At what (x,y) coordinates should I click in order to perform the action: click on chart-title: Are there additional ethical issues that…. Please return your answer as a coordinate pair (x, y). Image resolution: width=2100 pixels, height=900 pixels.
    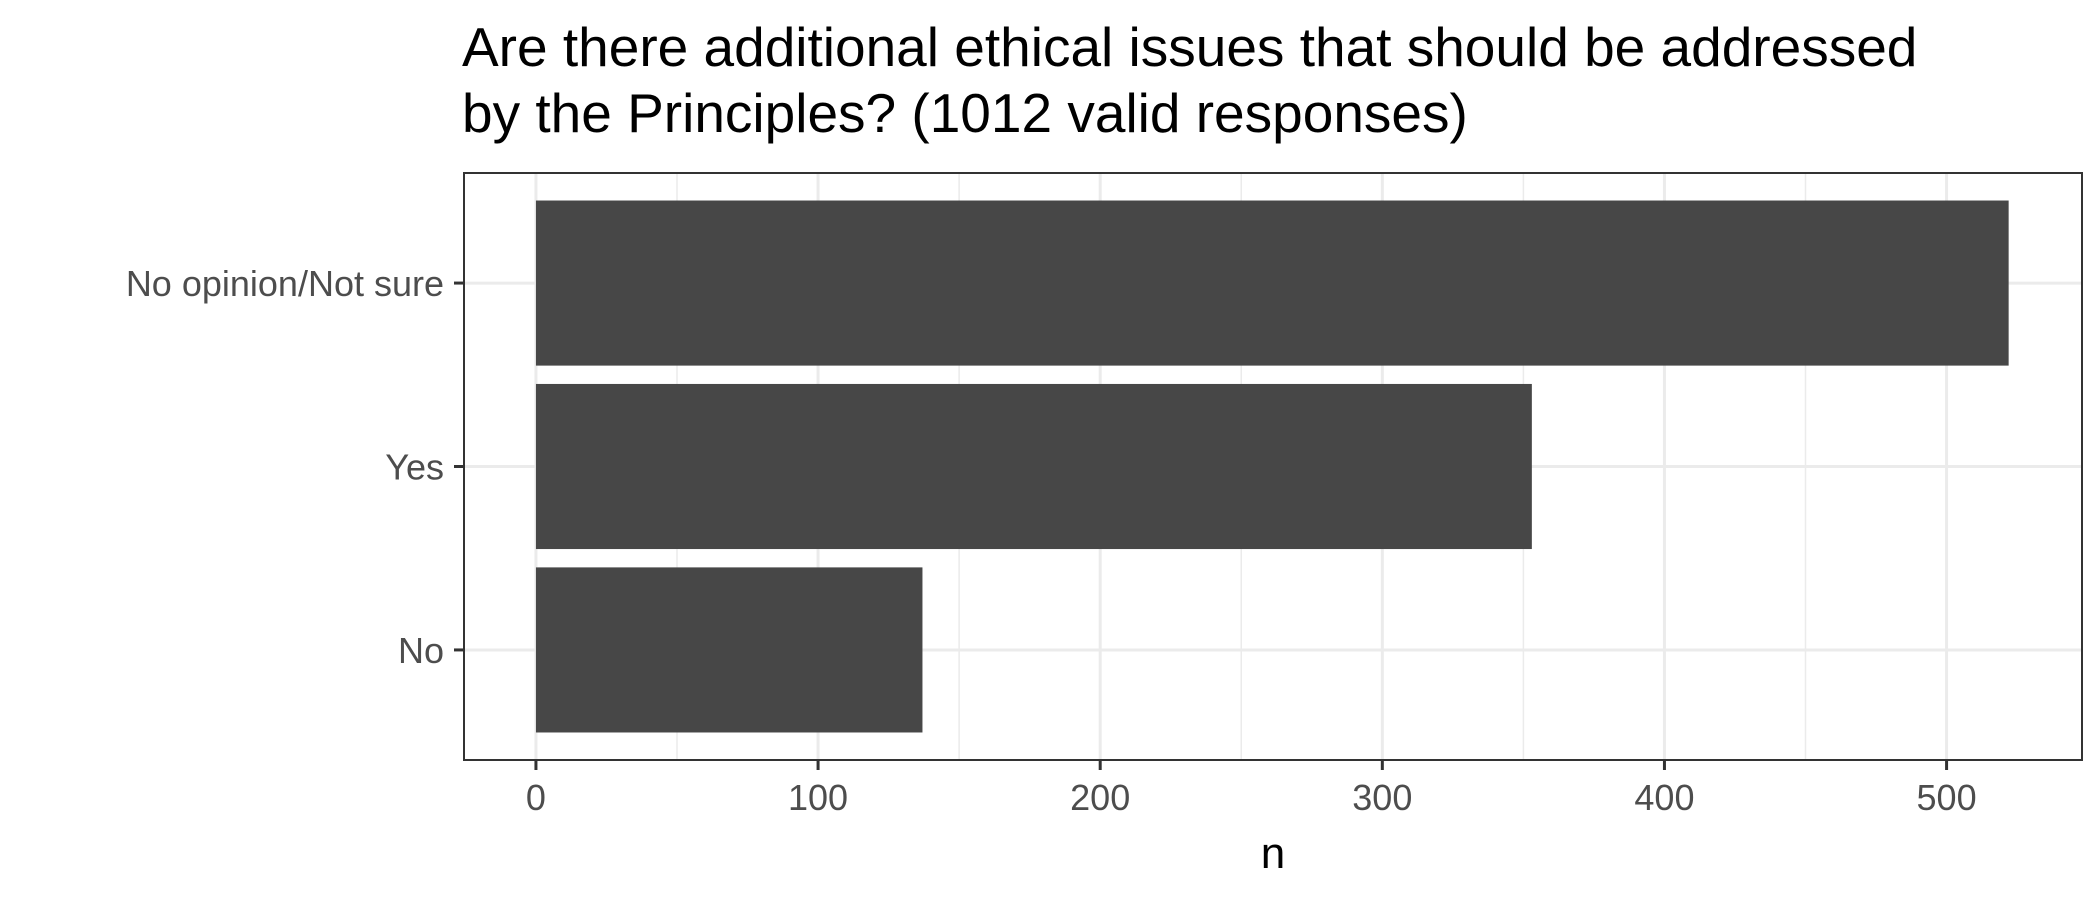
    Looking at the image, I should click on (1189, 80).